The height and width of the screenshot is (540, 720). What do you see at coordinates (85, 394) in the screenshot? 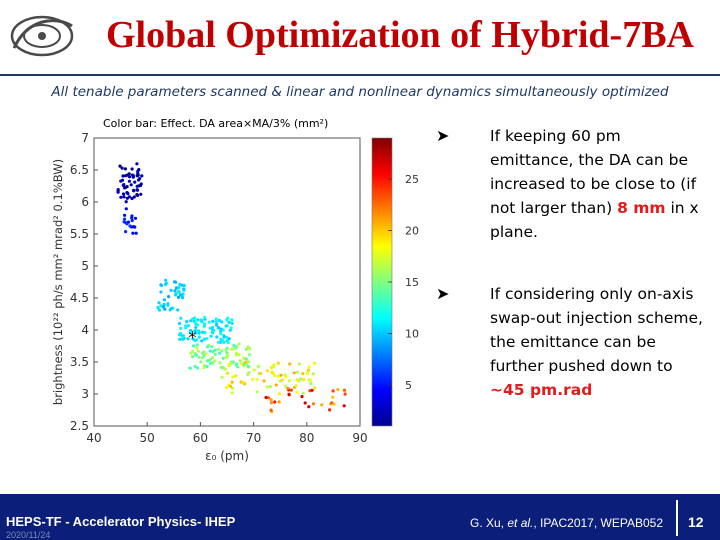
I see `y-tick-label: 3` at bounding box center [85, 394].